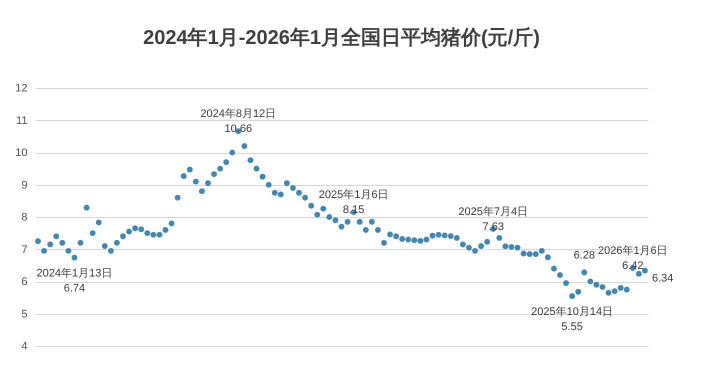 The image size is (703, 369). Describe the element at coordinates (24, 250) in the screenshot. I see `y-tick-label: 7` at that location.